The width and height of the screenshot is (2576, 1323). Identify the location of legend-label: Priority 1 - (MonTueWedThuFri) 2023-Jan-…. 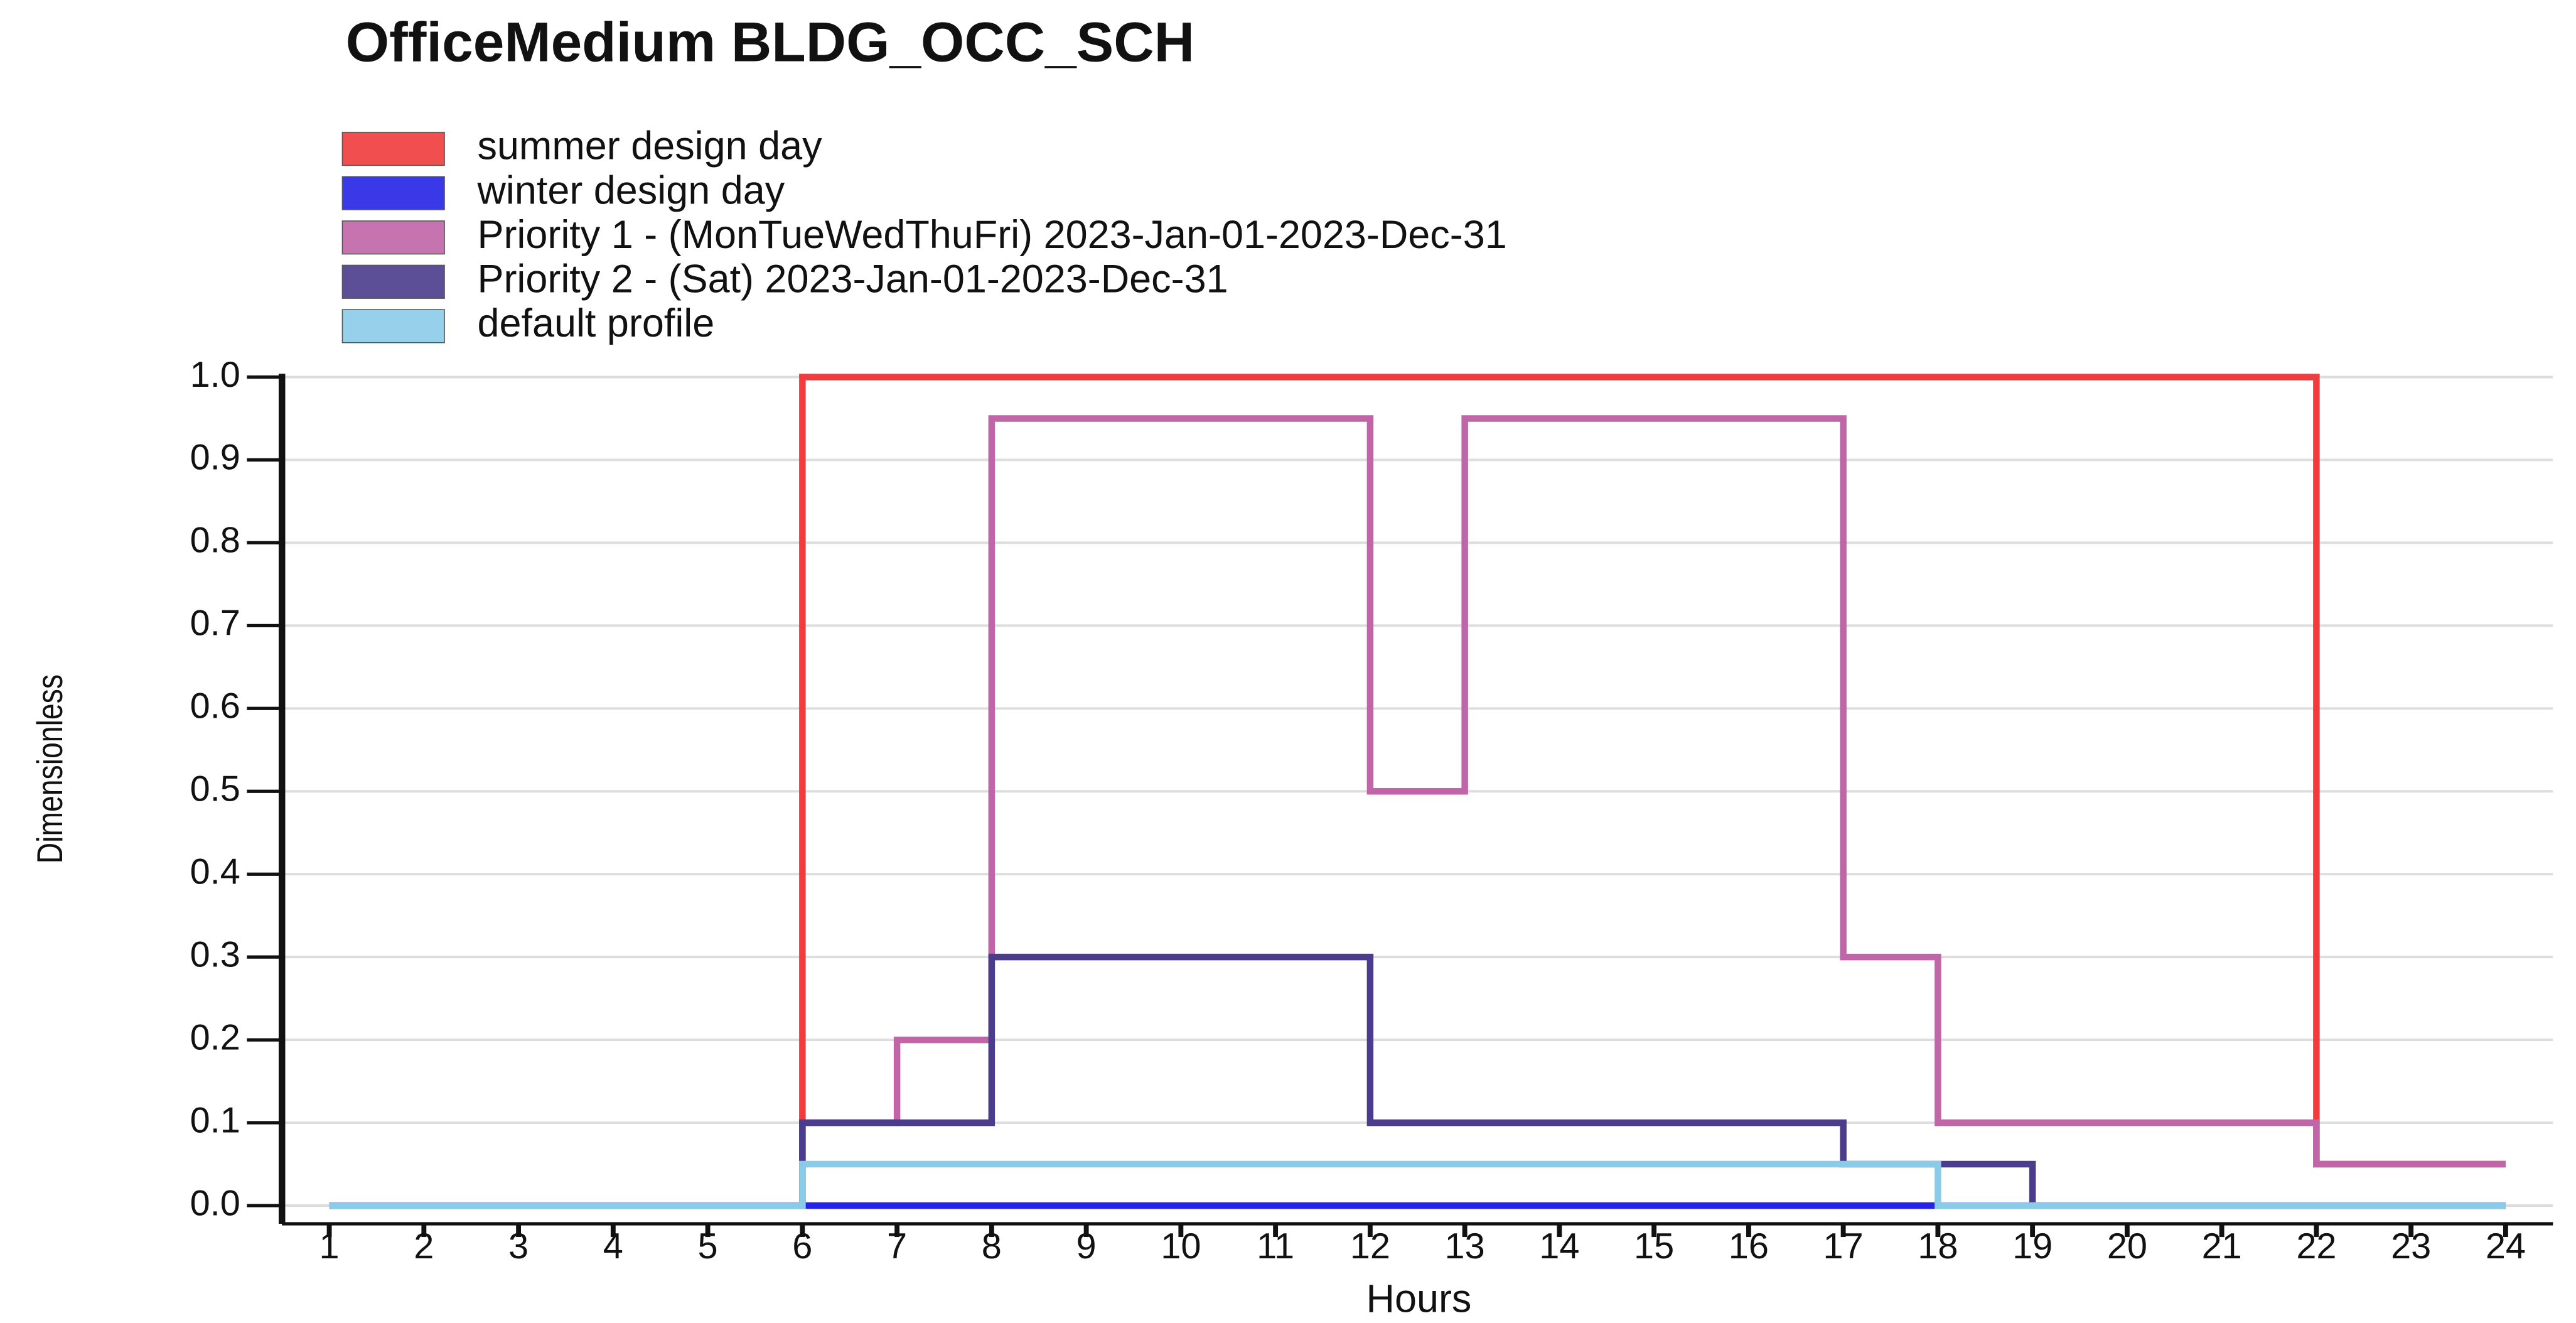
(991, 235).